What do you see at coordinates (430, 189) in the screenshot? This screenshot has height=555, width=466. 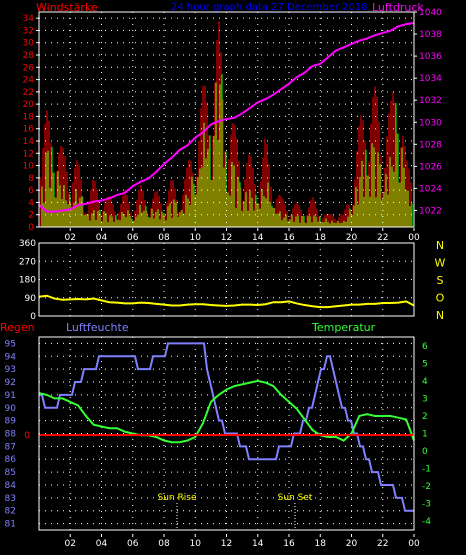 I see `pressure-y-tick-label: 1024` at bounding box center [430, 189].